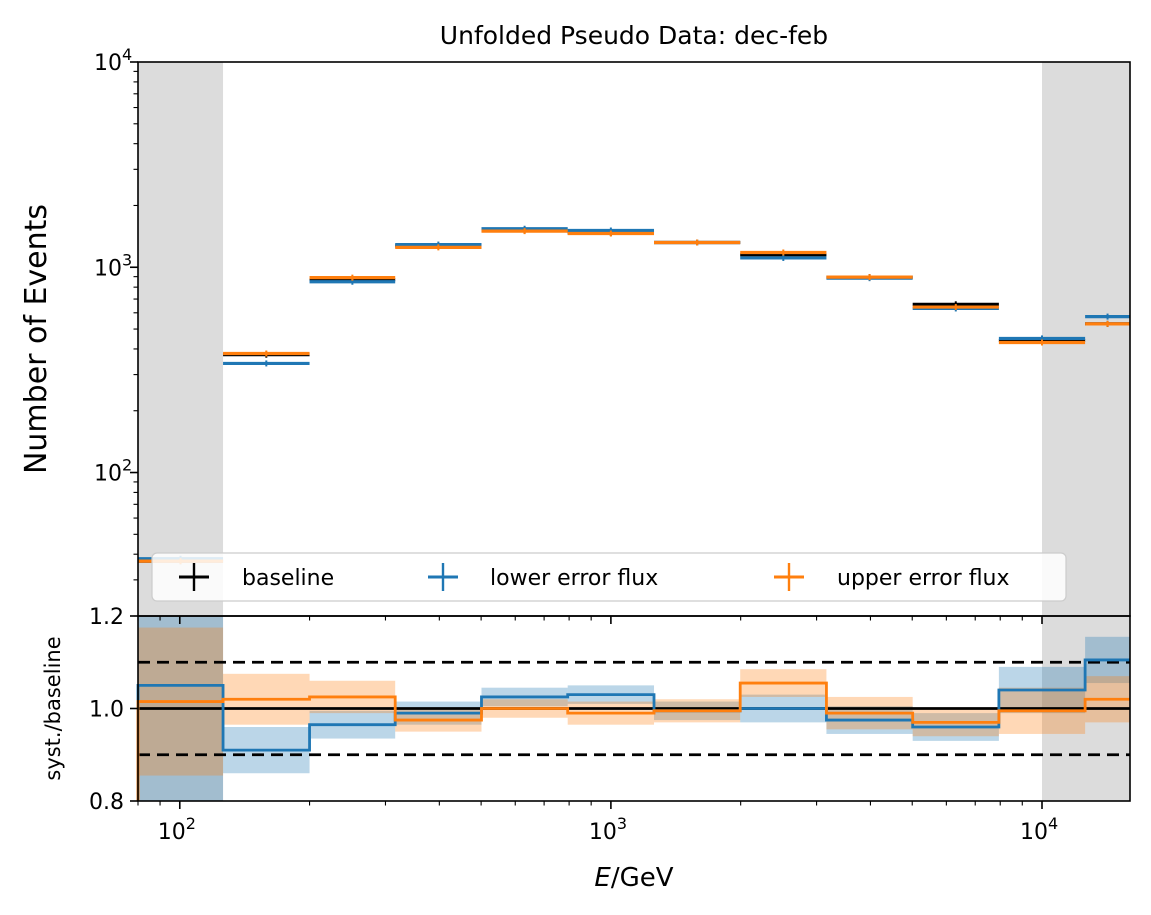 The height and width of the screenshot is (915, 1151). What do you see at coordinates (288, 578) in the screenshot?
I see `legend-label-0: baseline` at bounding box center [288, 578].